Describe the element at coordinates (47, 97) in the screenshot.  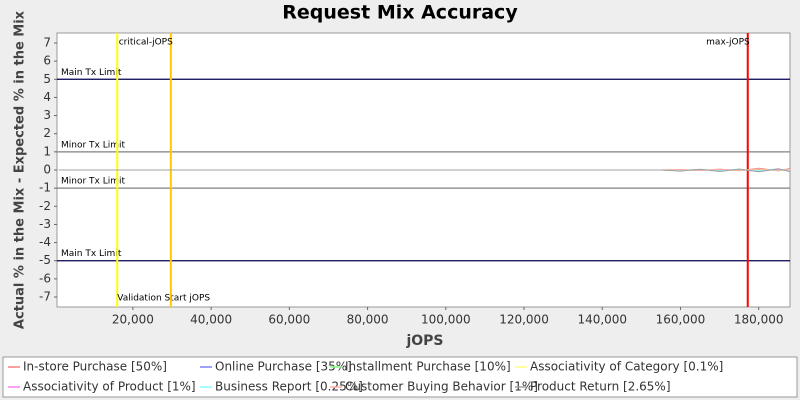
I see `y-tick-label: 4` at that location.